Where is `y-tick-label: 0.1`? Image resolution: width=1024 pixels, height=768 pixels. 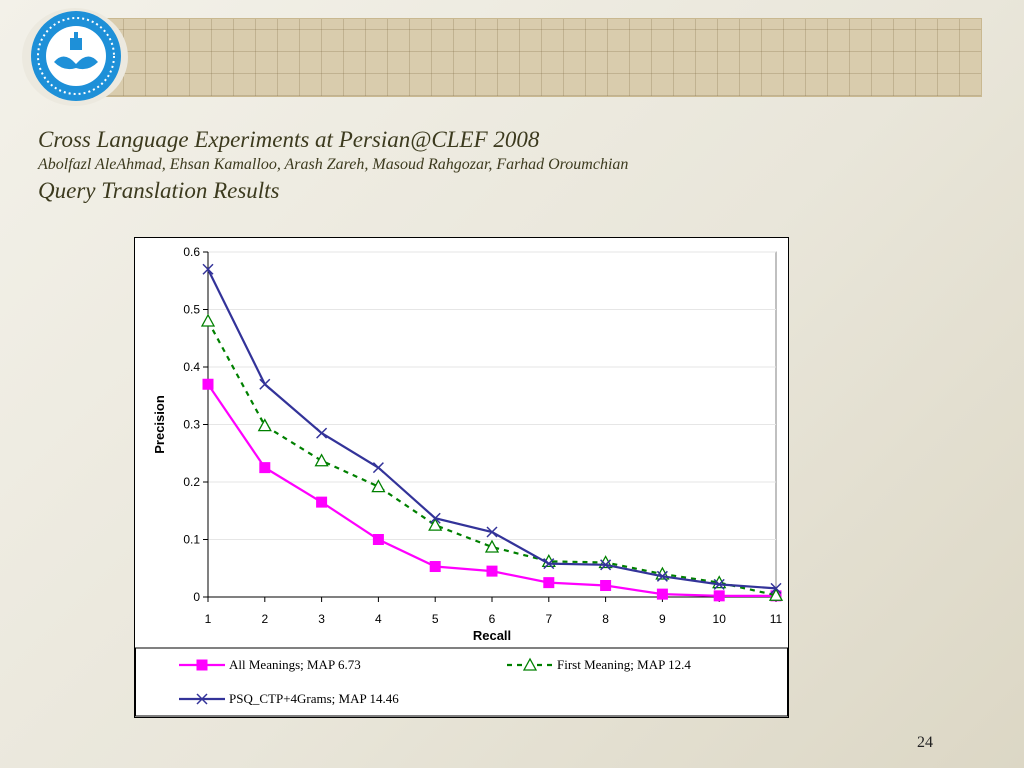 y-tick-label: 0.1 is located at coordinates (191, 540).